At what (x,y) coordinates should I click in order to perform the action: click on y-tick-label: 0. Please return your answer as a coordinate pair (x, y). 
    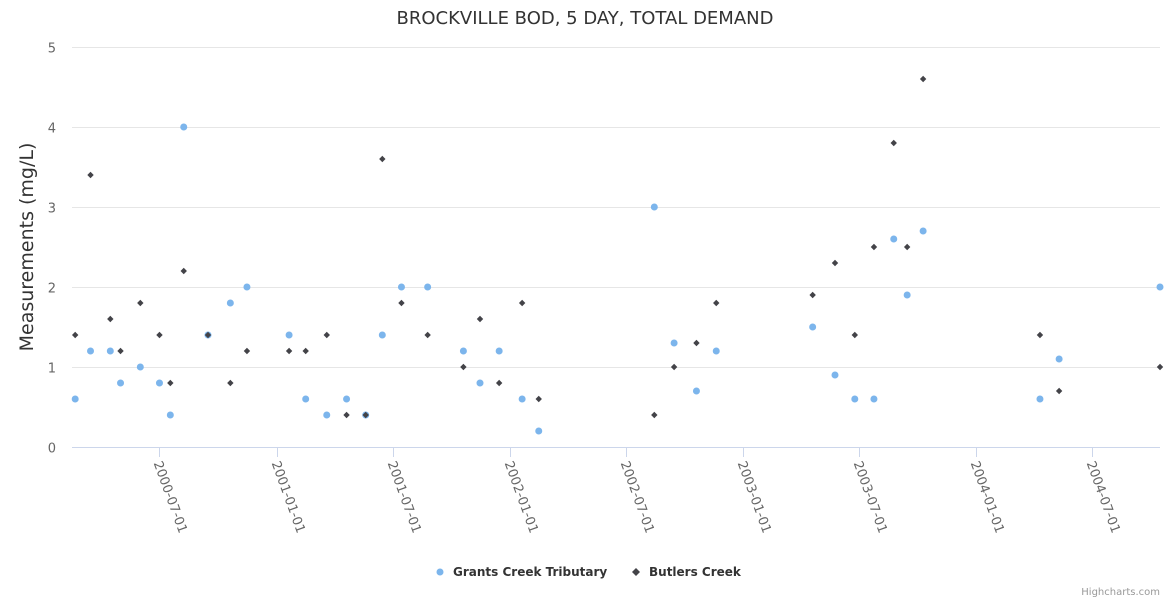
    Looking at the image, I should click on (52, 449).